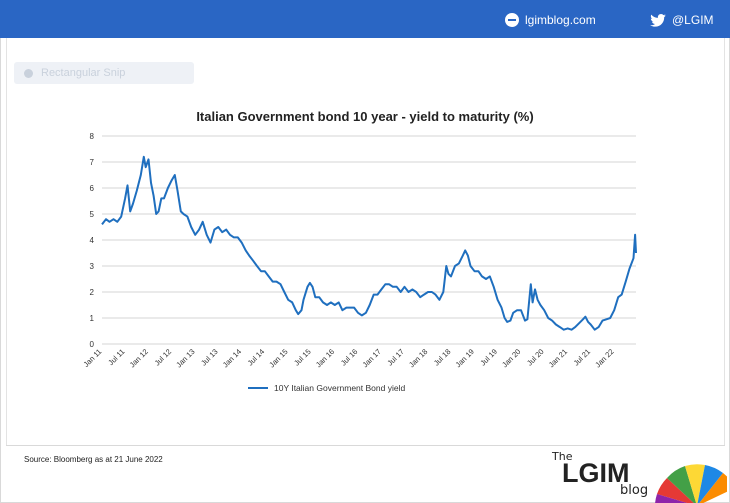 The height and width of the screenshot is (503, 730). Describe the element at coordinates (465, 358) in the screenshot. I see `x-tick-label: Jan 19` at that location.